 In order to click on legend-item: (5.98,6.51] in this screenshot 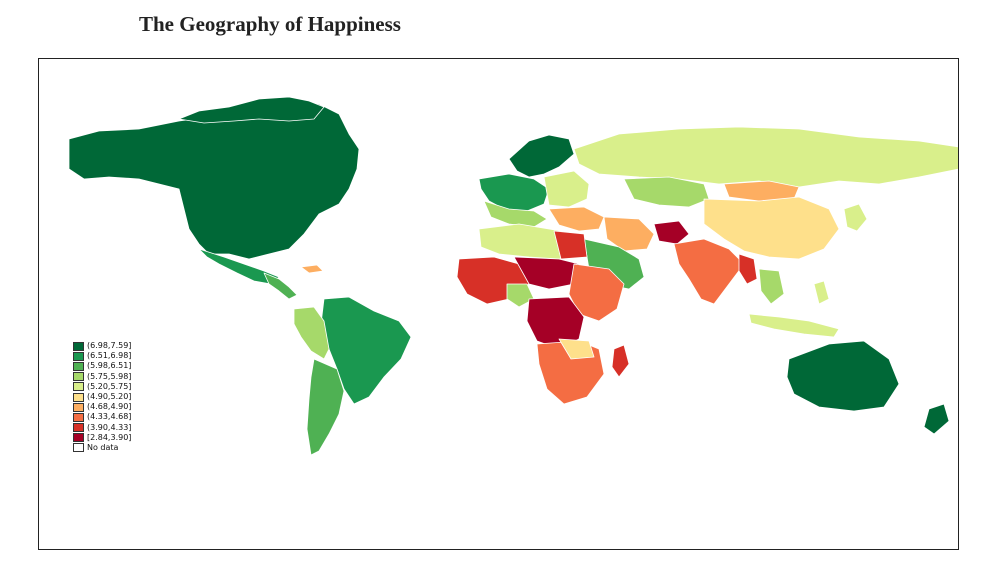, I will do `click(102, 366)`.